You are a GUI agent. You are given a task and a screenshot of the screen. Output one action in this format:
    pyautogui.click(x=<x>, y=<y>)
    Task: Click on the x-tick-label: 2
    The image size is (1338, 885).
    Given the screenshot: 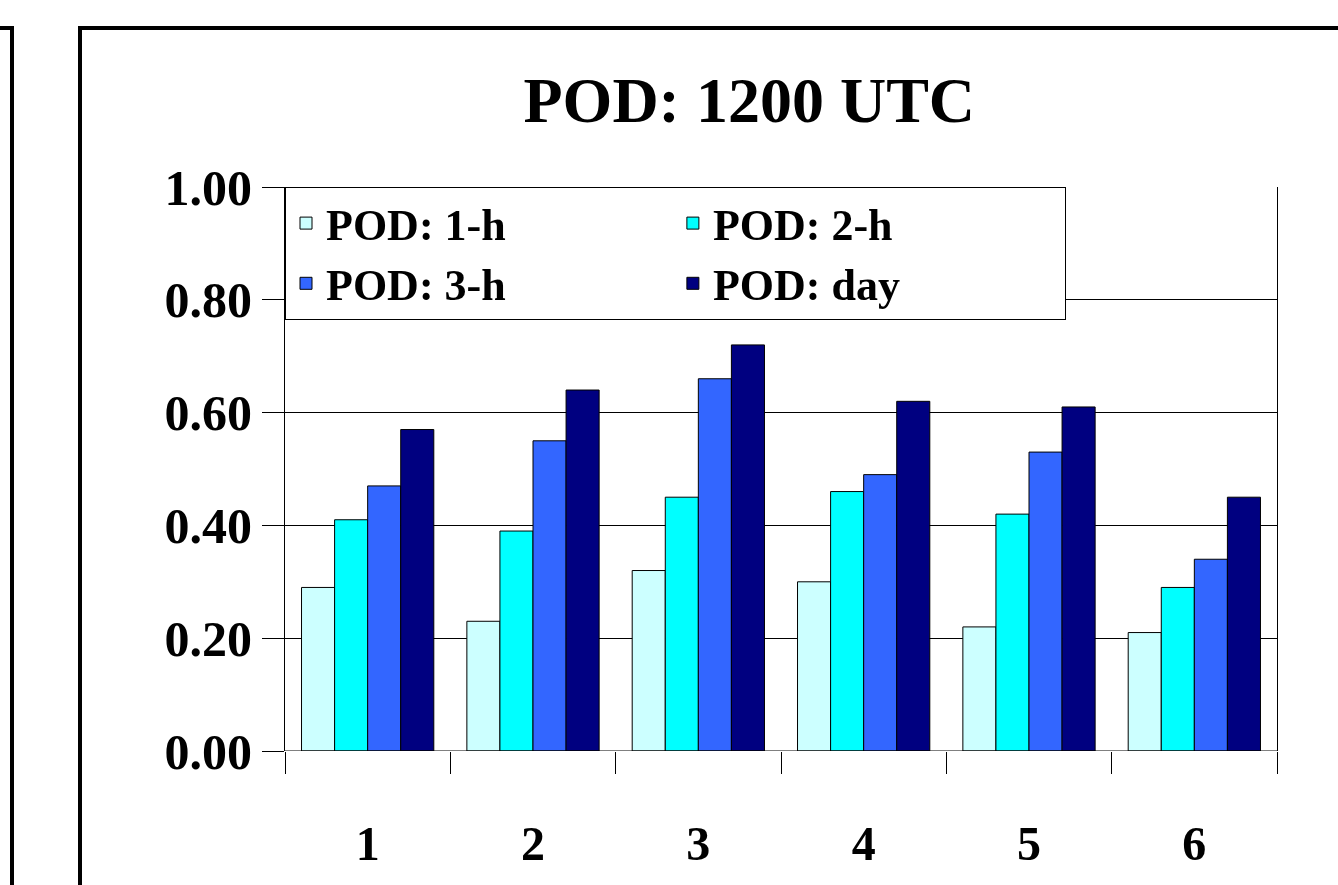 What is the action you would take?
    pyautogui.click(x=533, y=843)
    